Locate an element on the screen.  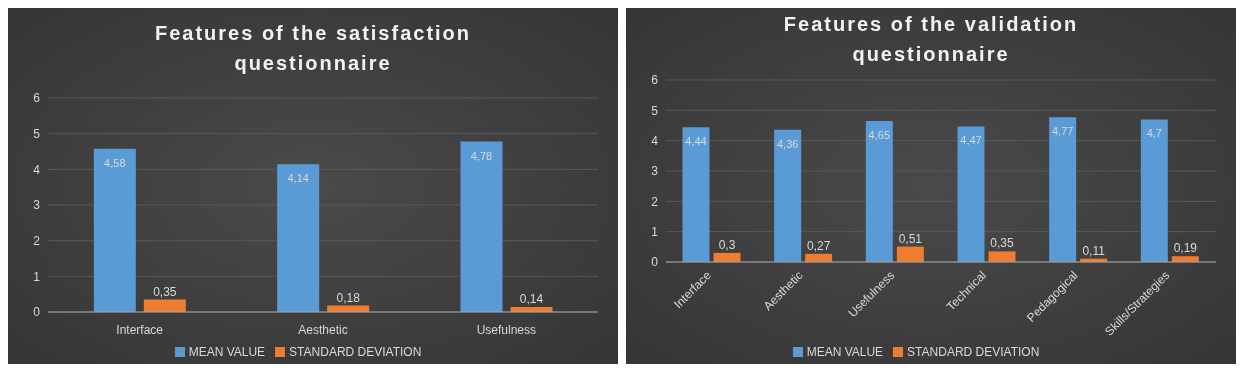
data-label: 0,51 is located at coordinates (910, 238).